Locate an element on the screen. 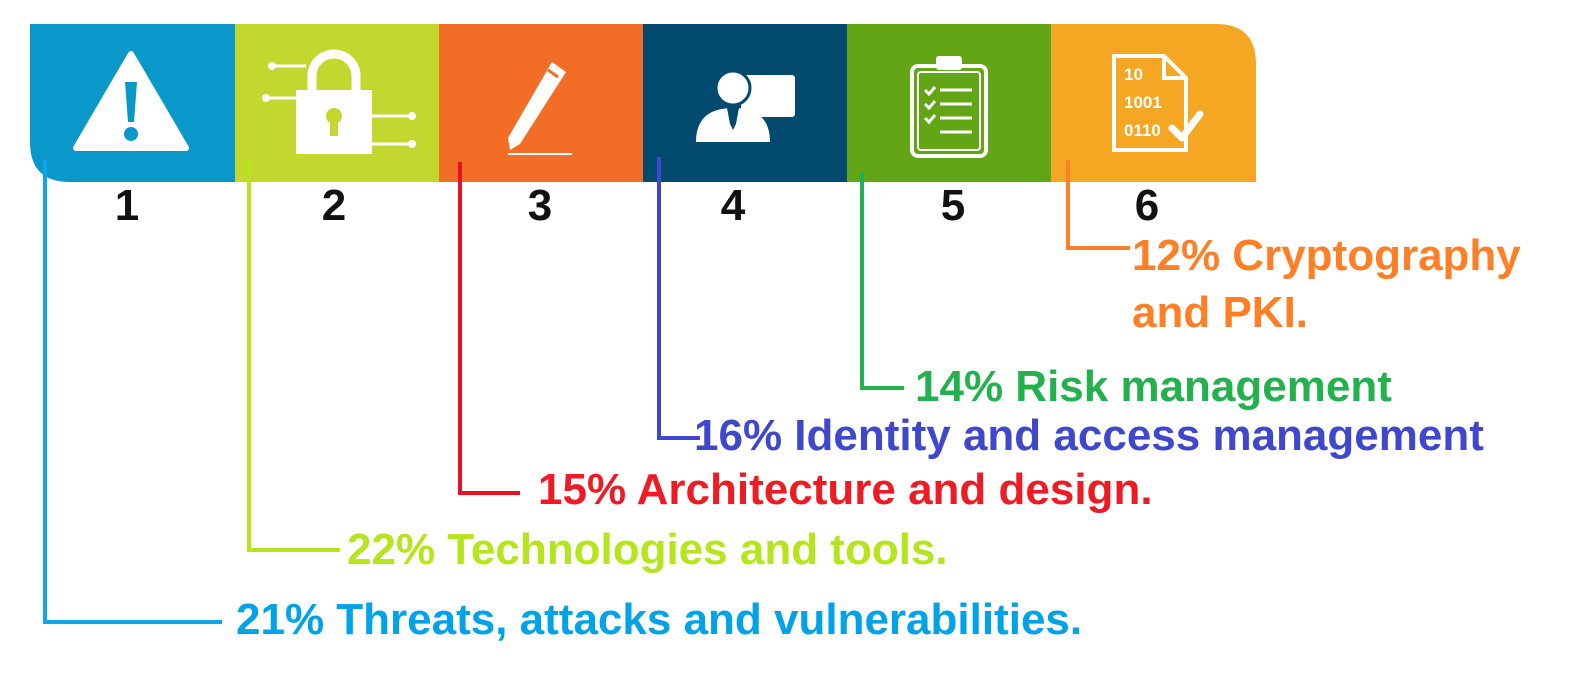 This screenshot has height=696, width=1587. label-item-2: 22% Technologies and tools. is located at coordinates (647, 549).